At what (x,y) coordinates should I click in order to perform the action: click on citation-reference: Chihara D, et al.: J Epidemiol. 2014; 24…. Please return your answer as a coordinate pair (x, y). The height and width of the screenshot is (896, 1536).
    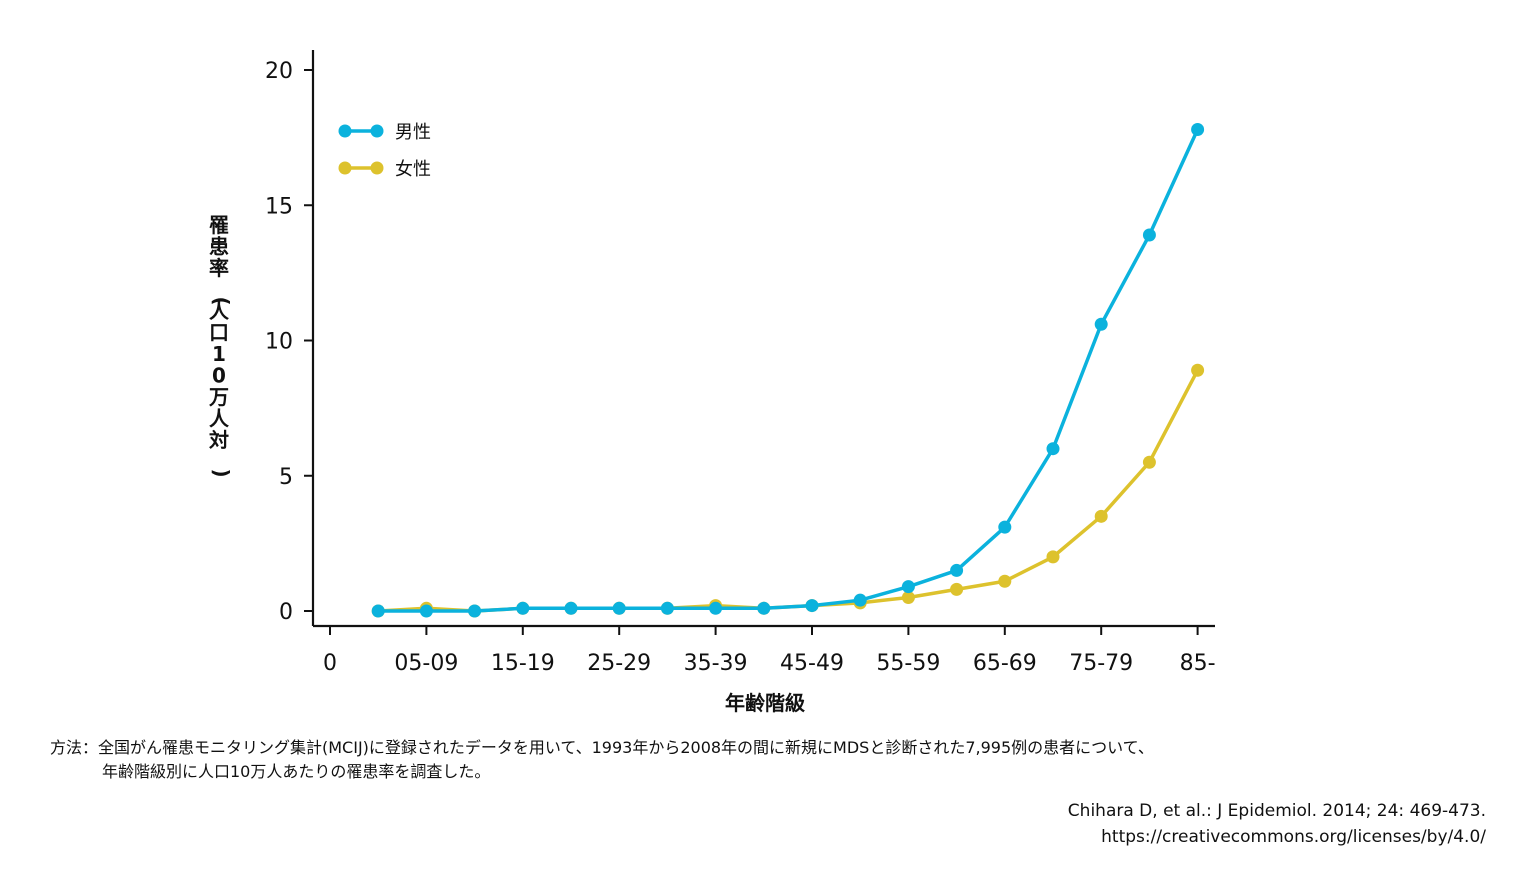
    Looking at the image, I should click on (1276, 811).